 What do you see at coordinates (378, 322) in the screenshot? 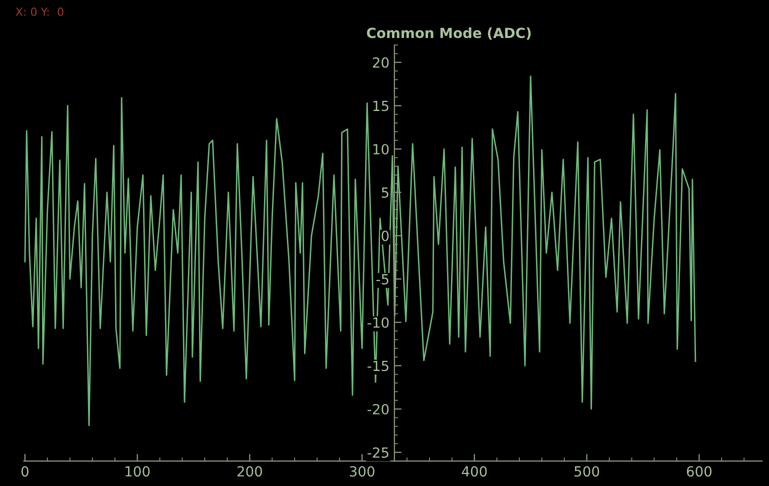
I see `y-tick-label: -10` at bounding box center [378, 322].